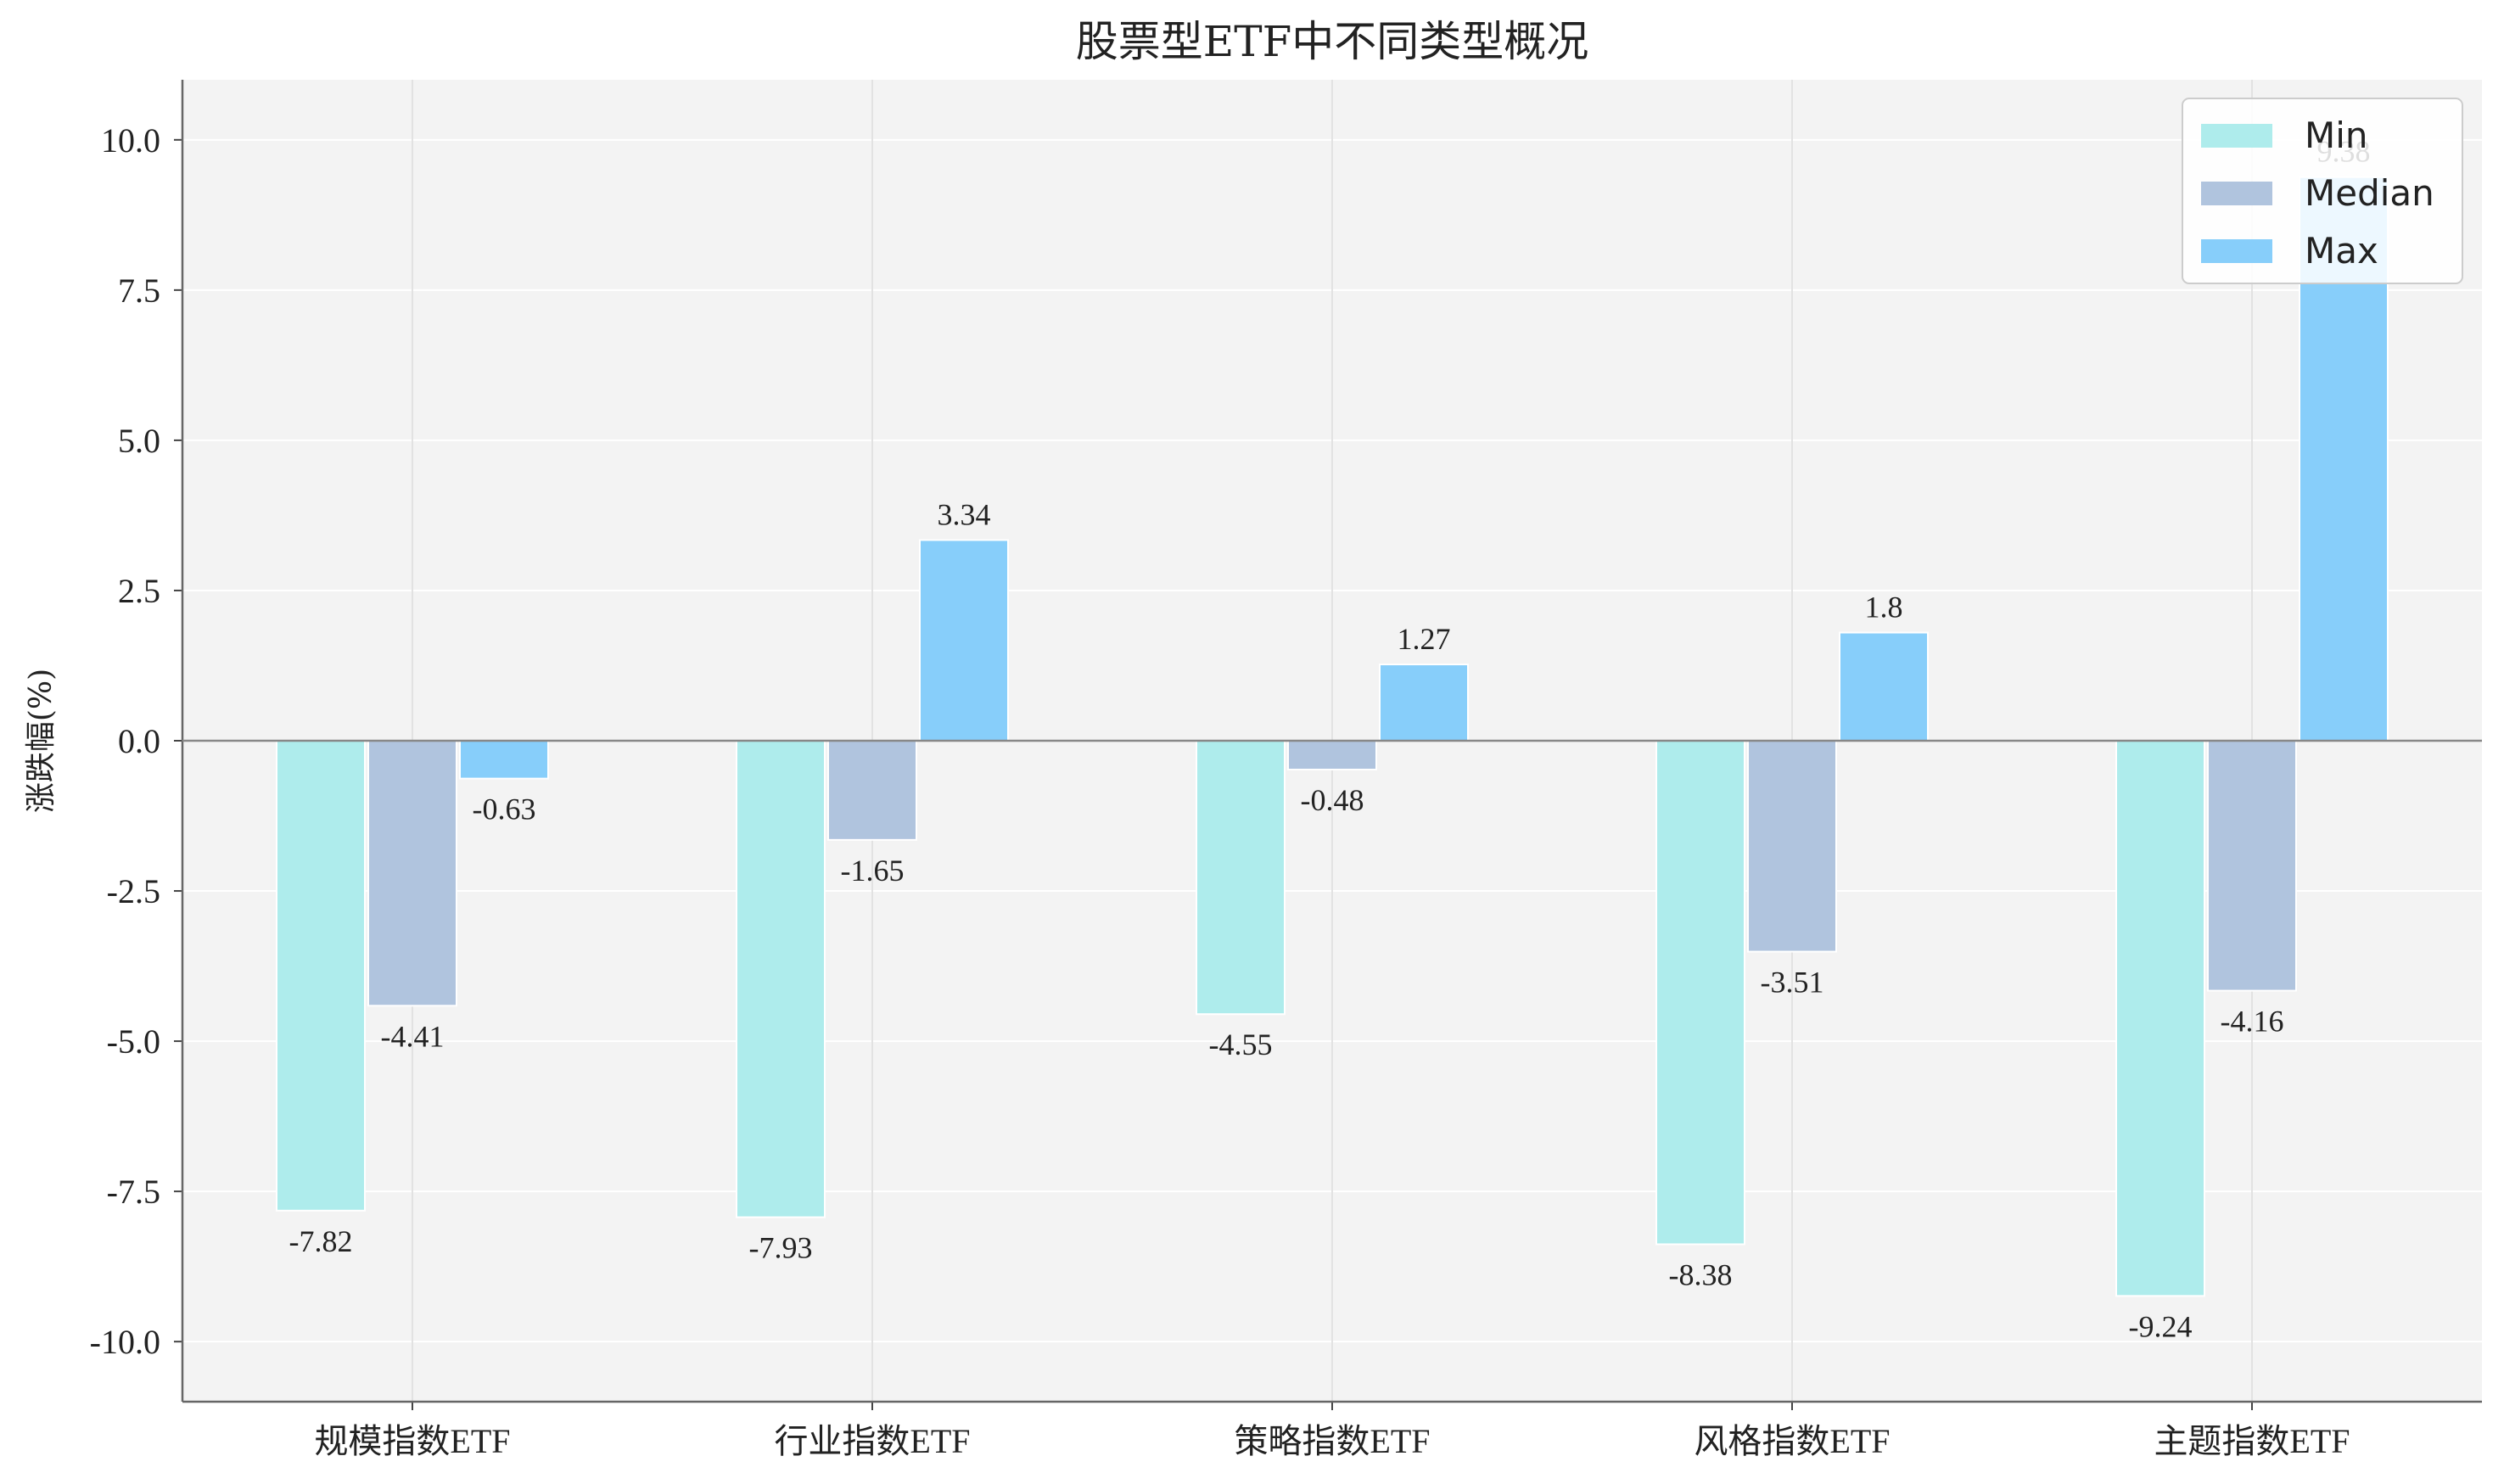 The height and width of the screenshot is (1484, 2504). What do you see at coordinates (1884, 607) in the screenshot?
I see `data-label: 1.8` at bounding box center [1884, 607].